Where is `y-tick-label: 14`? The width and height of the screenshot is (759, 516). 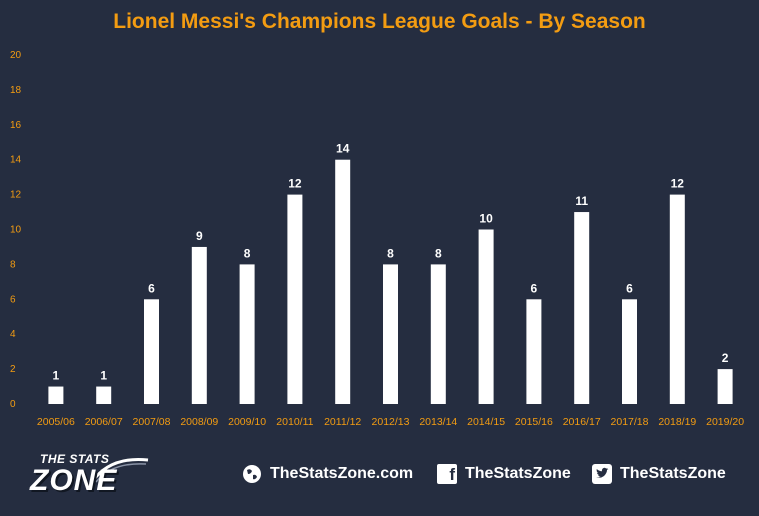 y-tick-label: 14 is located at coordinates (16, 160).